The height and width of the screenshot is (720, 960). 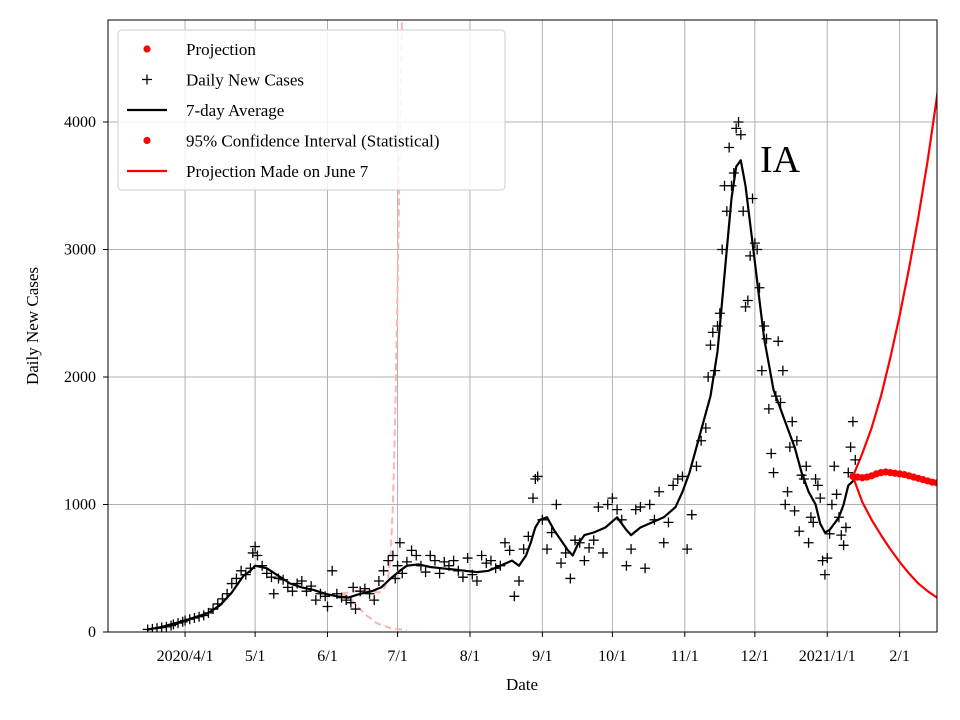 What do you see at coordinates (80, 250) in the screenshot?
I see `y-tick-label: 3000` at bounding box center [80, 250].